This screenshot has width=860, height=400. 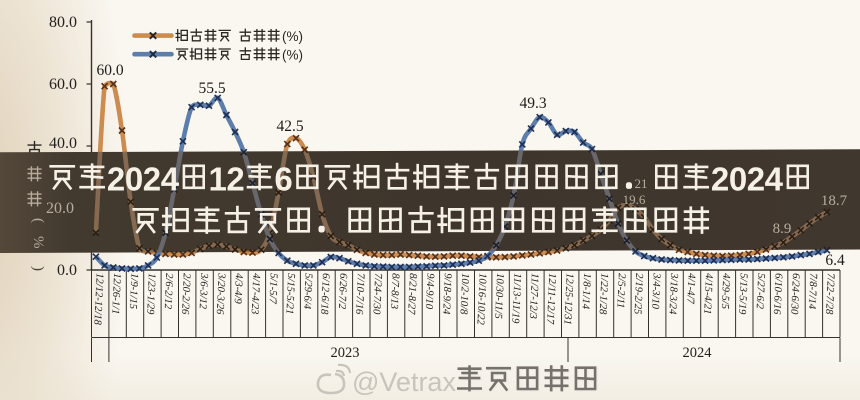 What do you see at coordinates (835, 260) in the screenshot?
I see `svg-text: 6.4` at bounding box center [835, 260].